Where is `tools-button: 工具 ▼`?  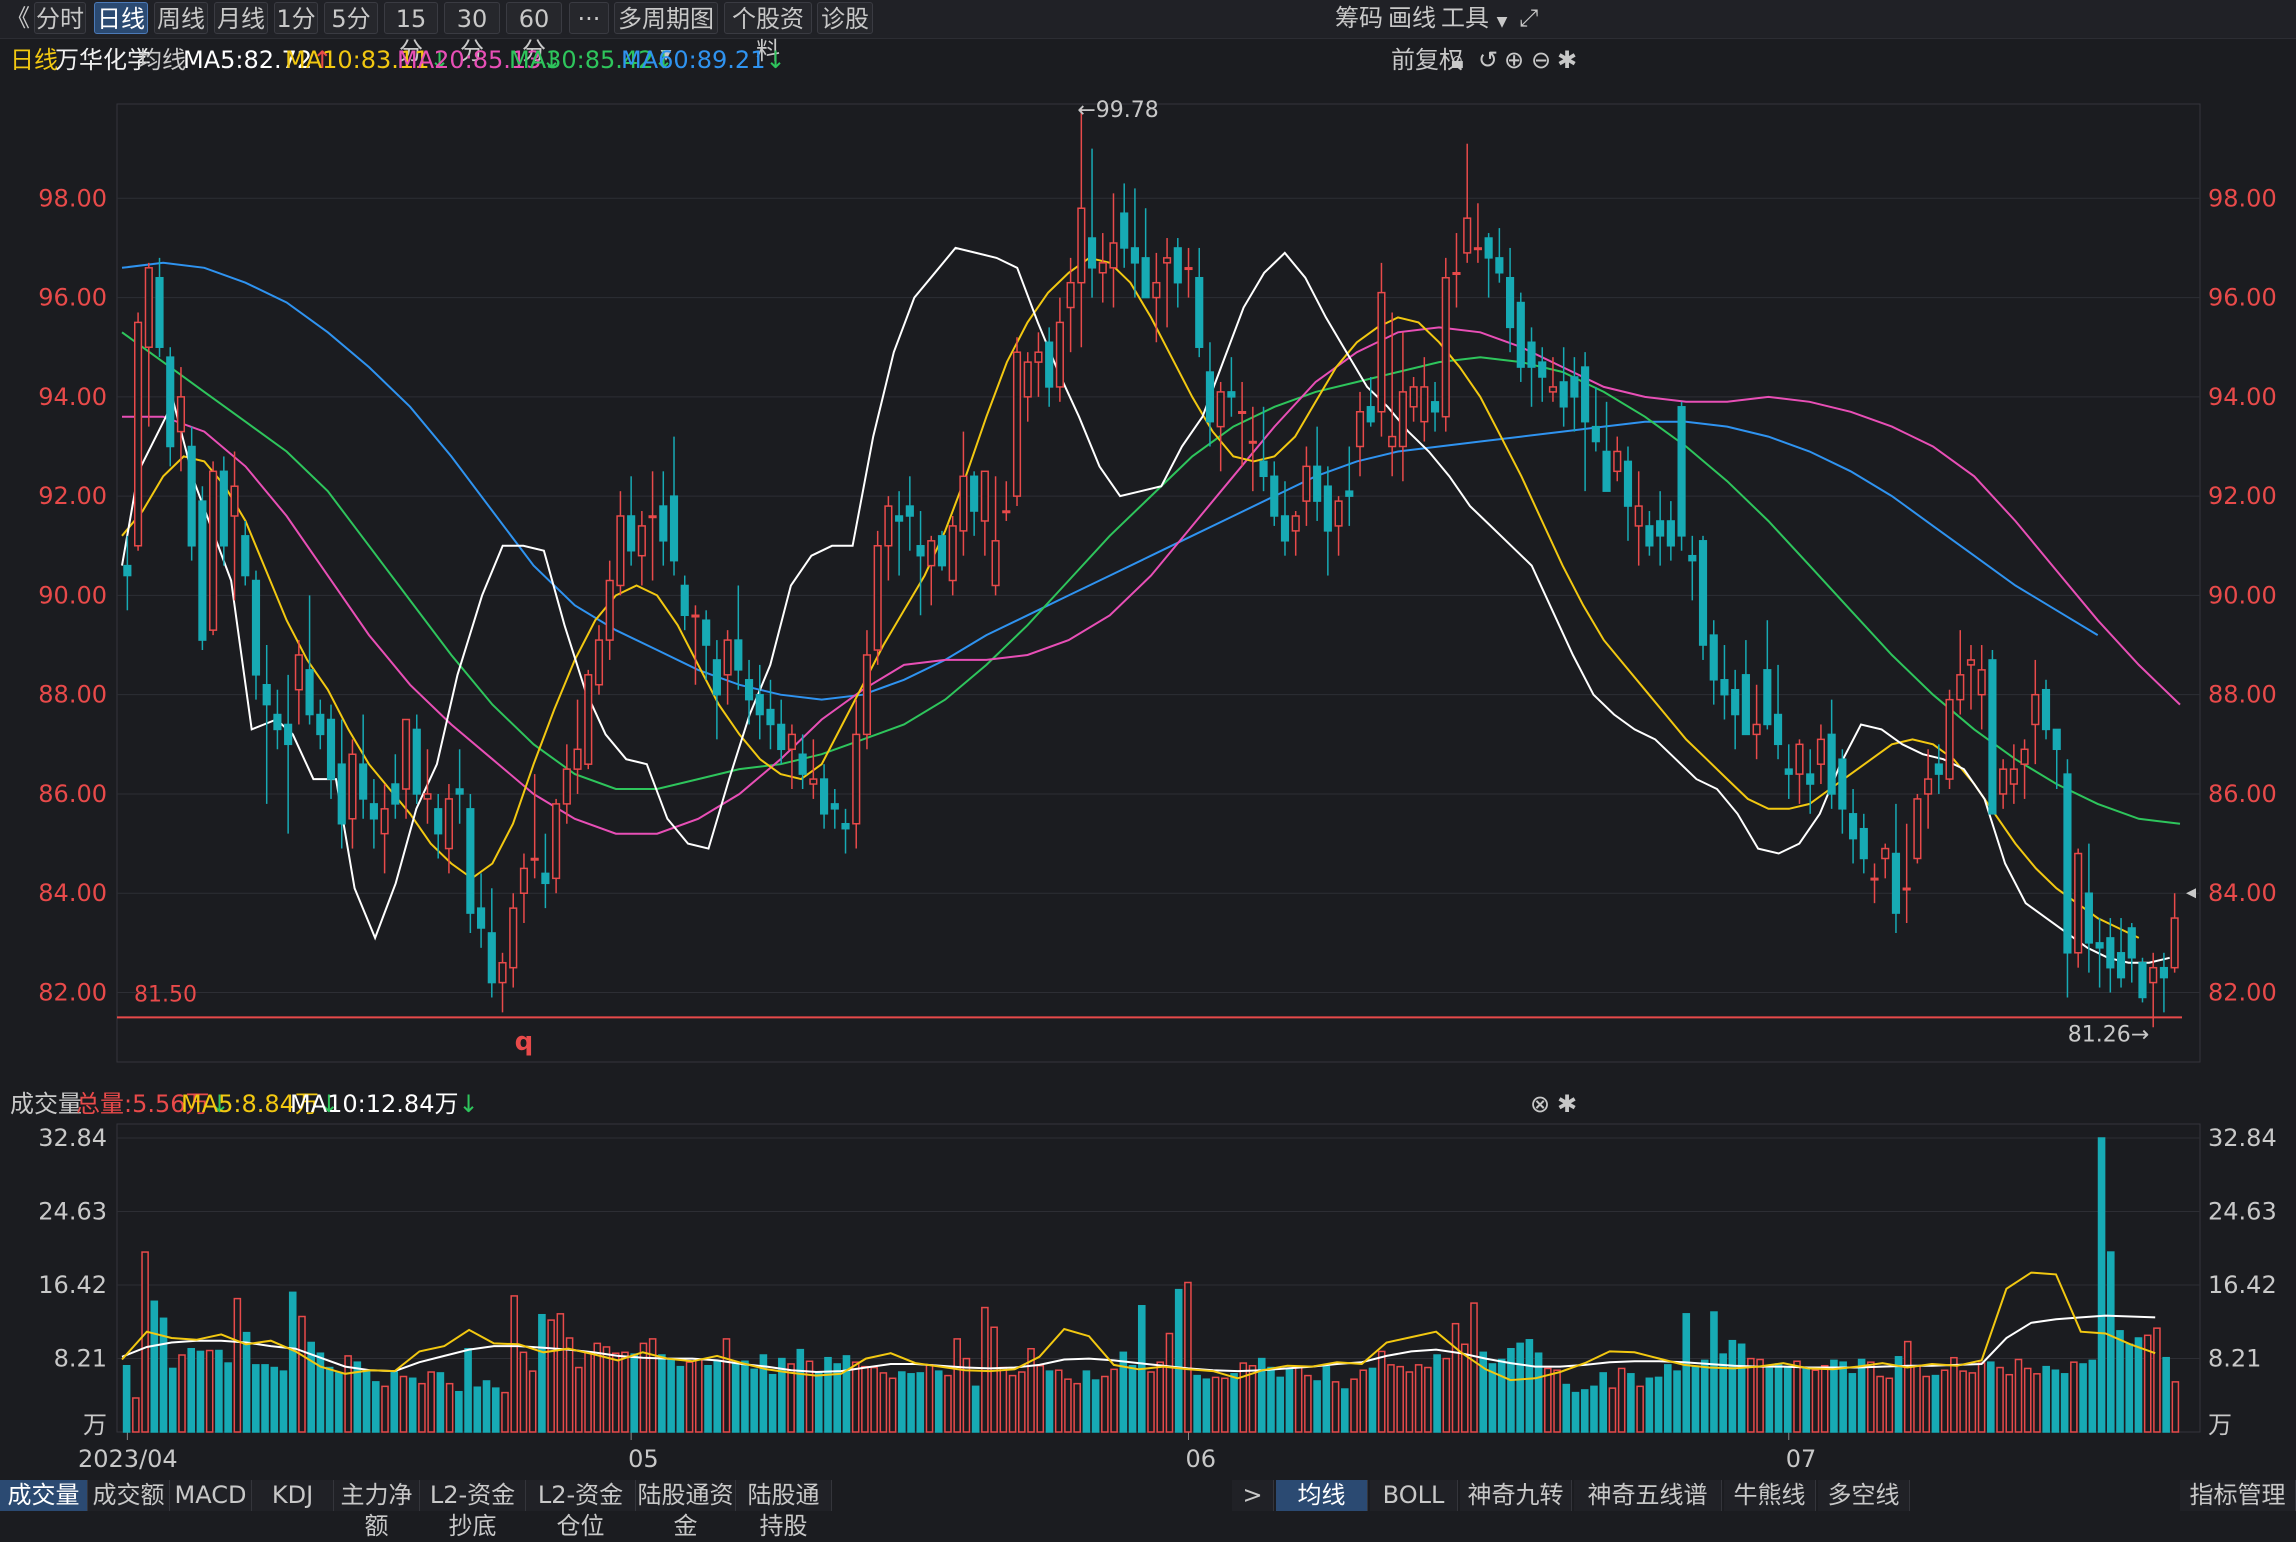
tools-button: 工具 ▼ is located at coordinates (1474, 18).